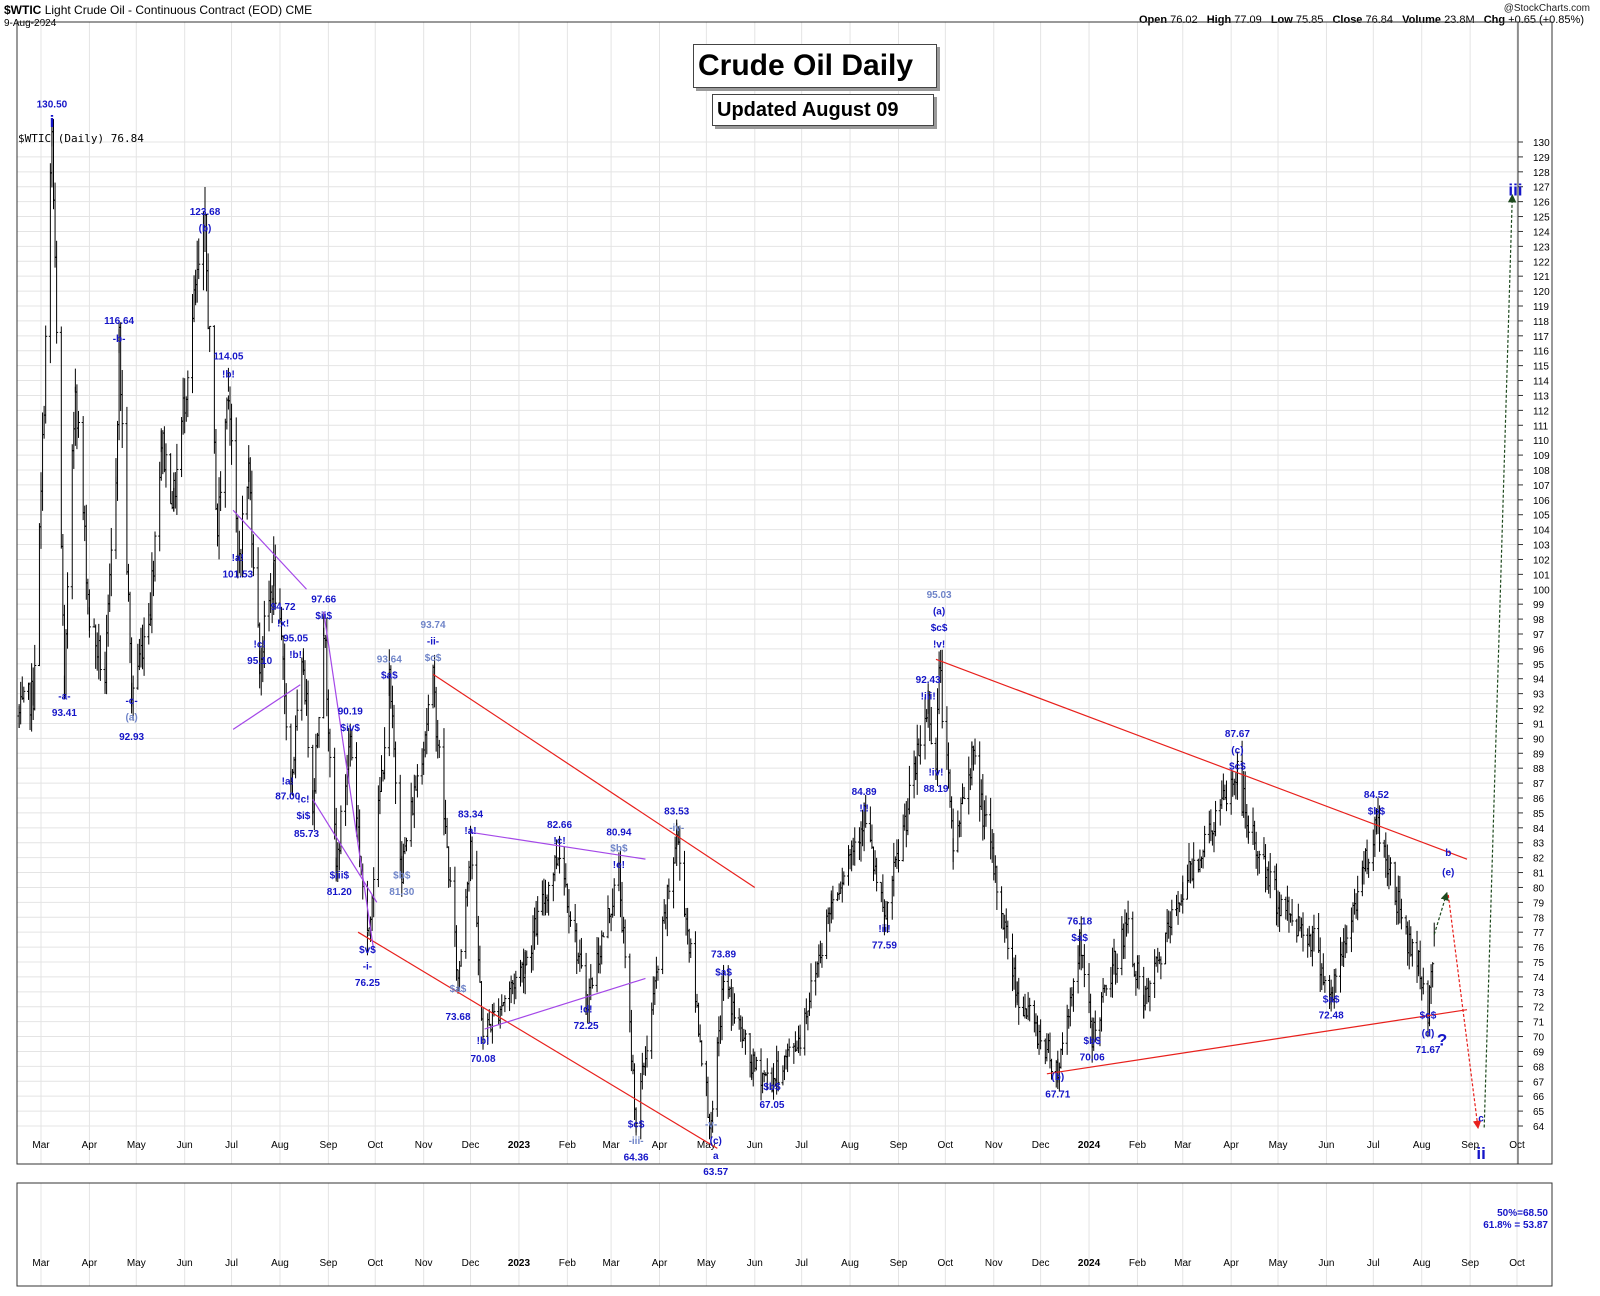 This screenshot has height=1296, width=1600. Describe the element at coordinates (1541, 322) in the screenshot. I see `y-tick-label: 118` at that location.